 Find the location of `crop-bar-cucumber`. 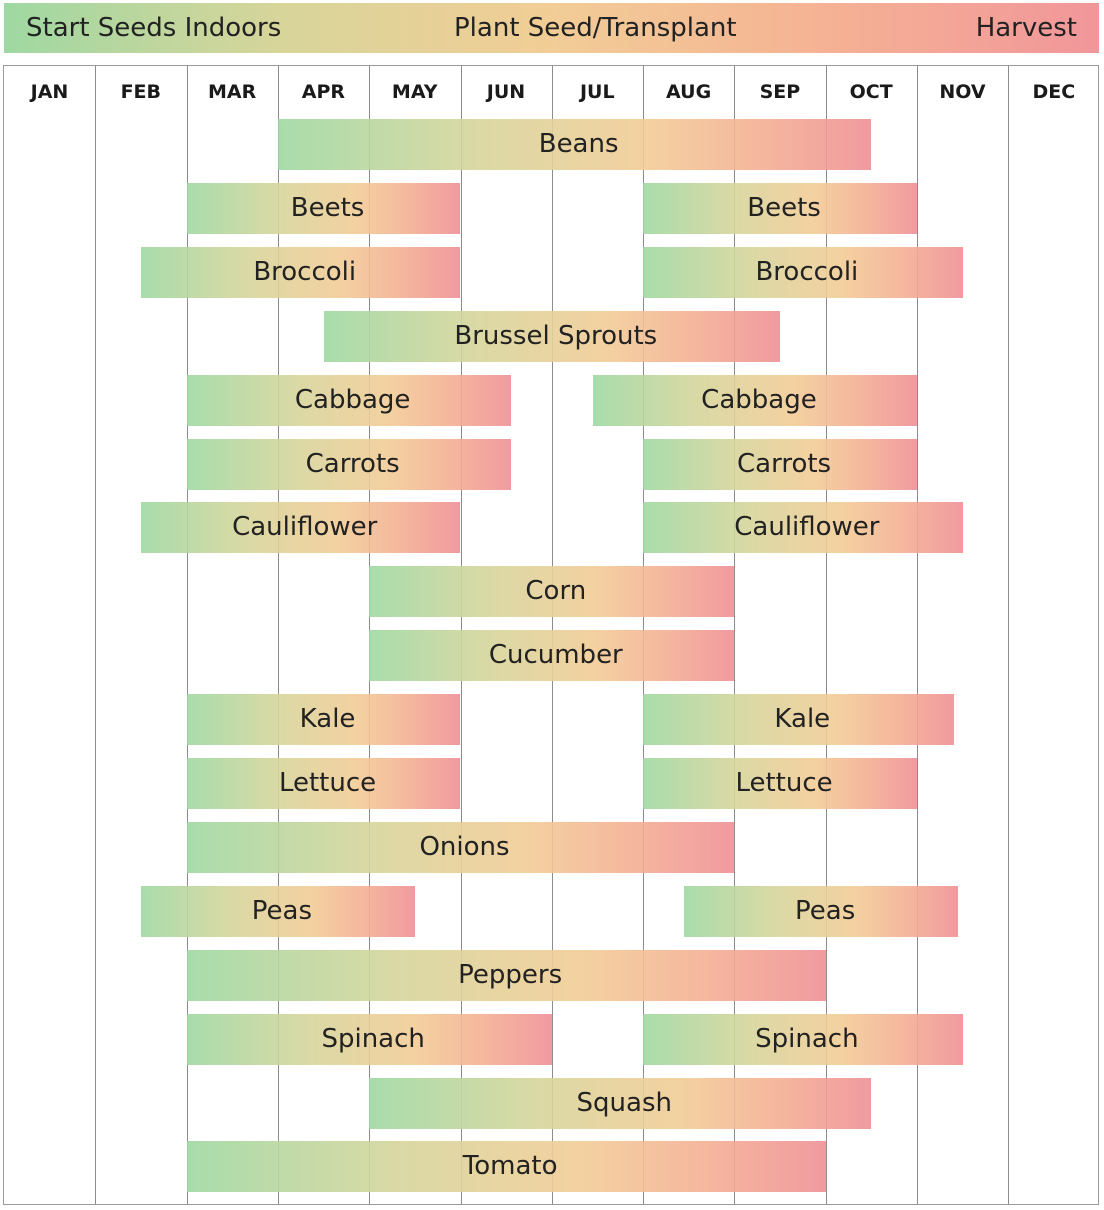

crop-bar-cucumber is located at coordinates (552, 656).